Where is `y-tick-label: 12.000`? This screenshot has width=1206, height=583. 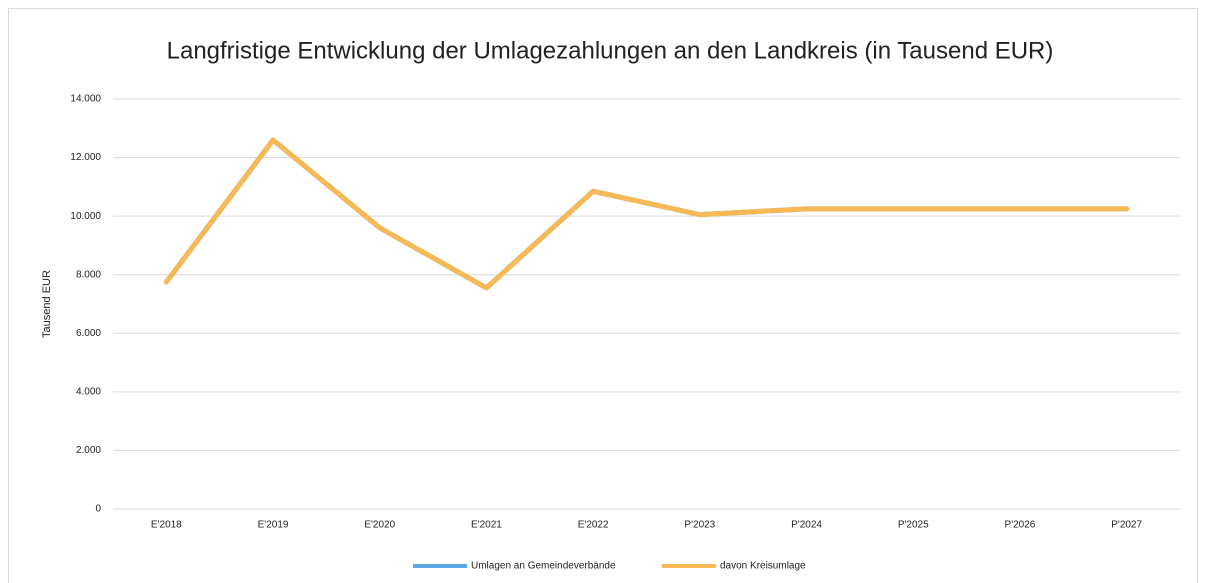
y-tick-label: 12.000 is located at coordinates (85, 157).